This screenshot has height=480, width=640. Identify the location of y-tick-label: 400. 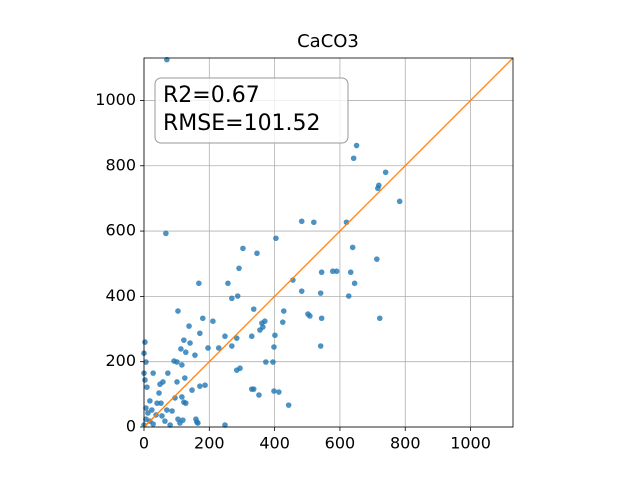
(120, 295).